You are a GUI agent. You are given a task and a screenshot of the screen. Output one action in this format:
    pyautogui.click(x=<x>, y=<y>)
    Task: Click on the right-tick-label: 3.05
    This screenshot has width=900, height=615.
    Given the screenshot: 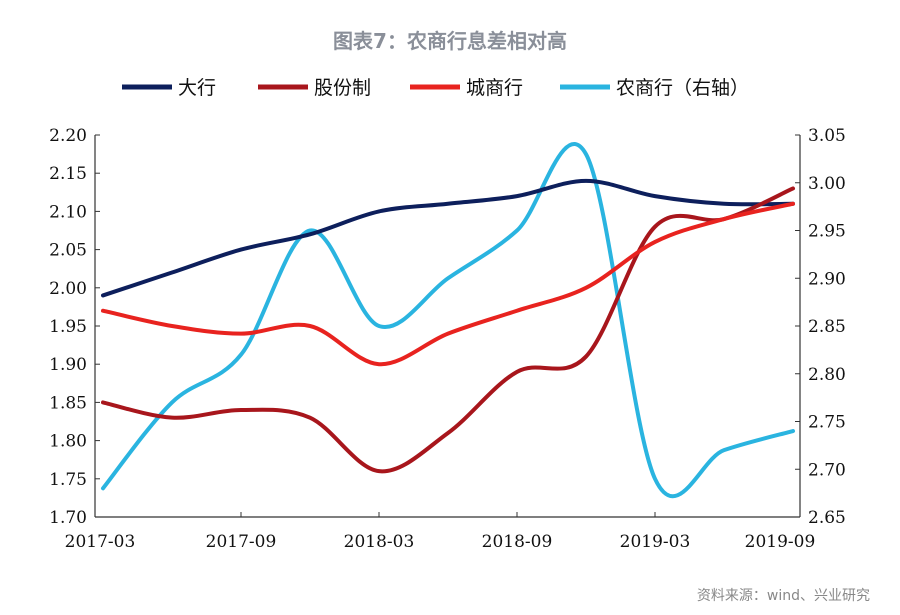 What is the action you would take?
    pyautogui.click(x=827, y=136)
    